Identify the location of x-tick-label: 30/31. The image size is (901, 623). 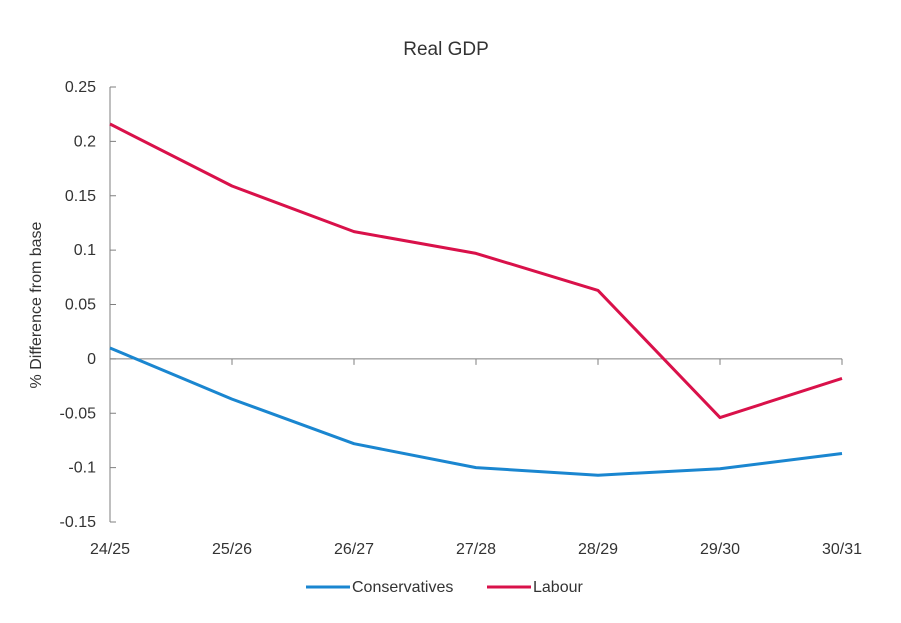
(842, 549).